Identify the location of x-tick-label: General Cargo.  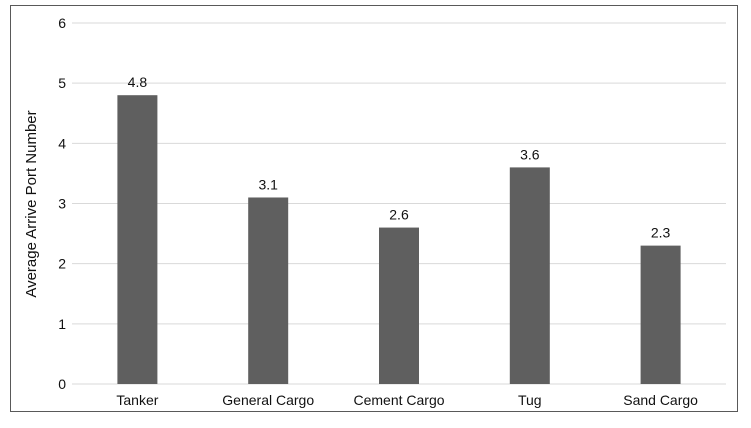
(268, 400).